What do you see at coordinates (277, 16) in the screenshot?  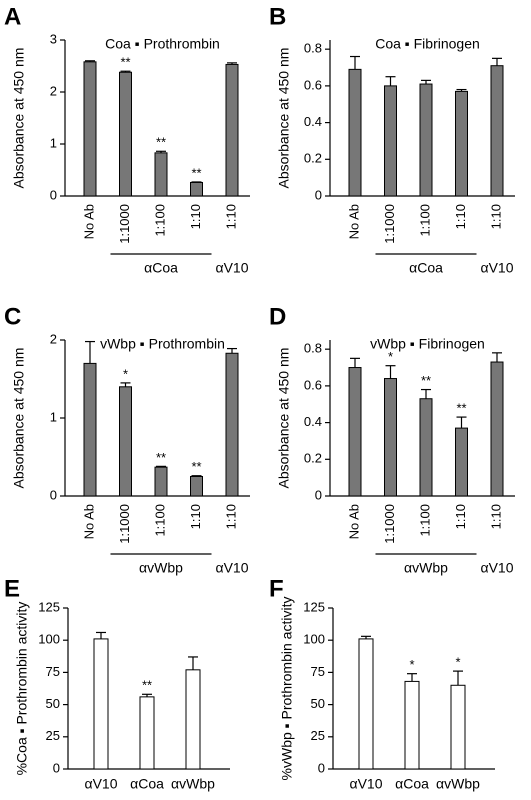 I see `panel-letter: B` at bounding box center [277, 16].